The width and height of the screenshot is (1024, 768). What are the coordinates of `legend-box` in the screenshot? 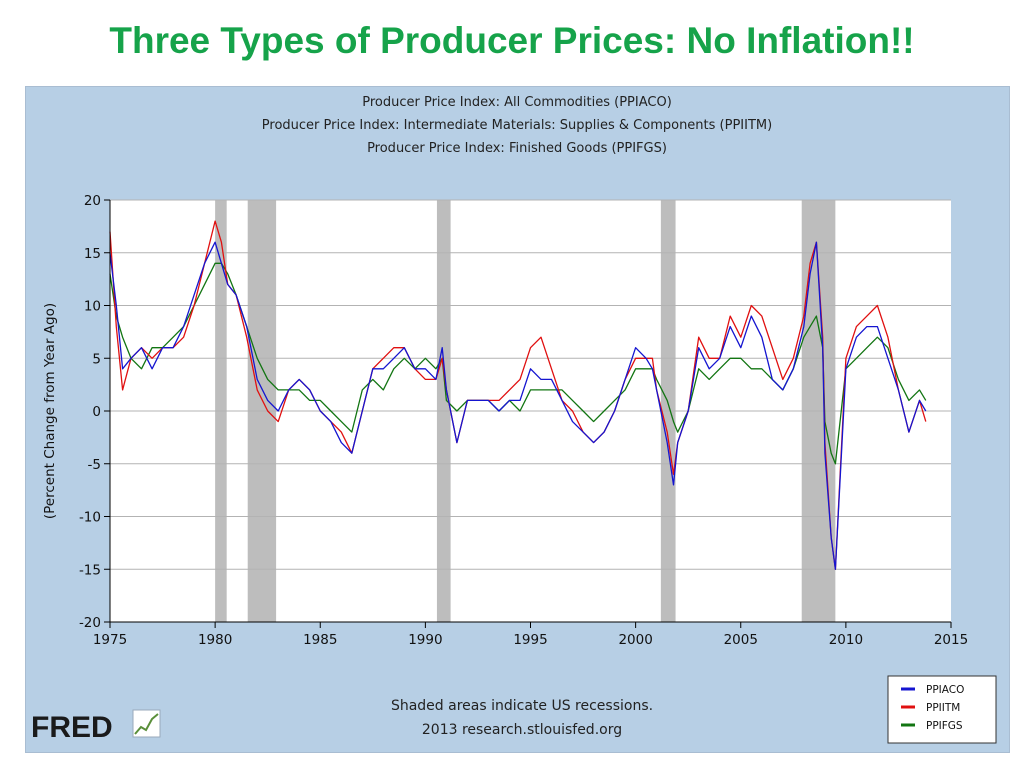 It's located at (942, 709).